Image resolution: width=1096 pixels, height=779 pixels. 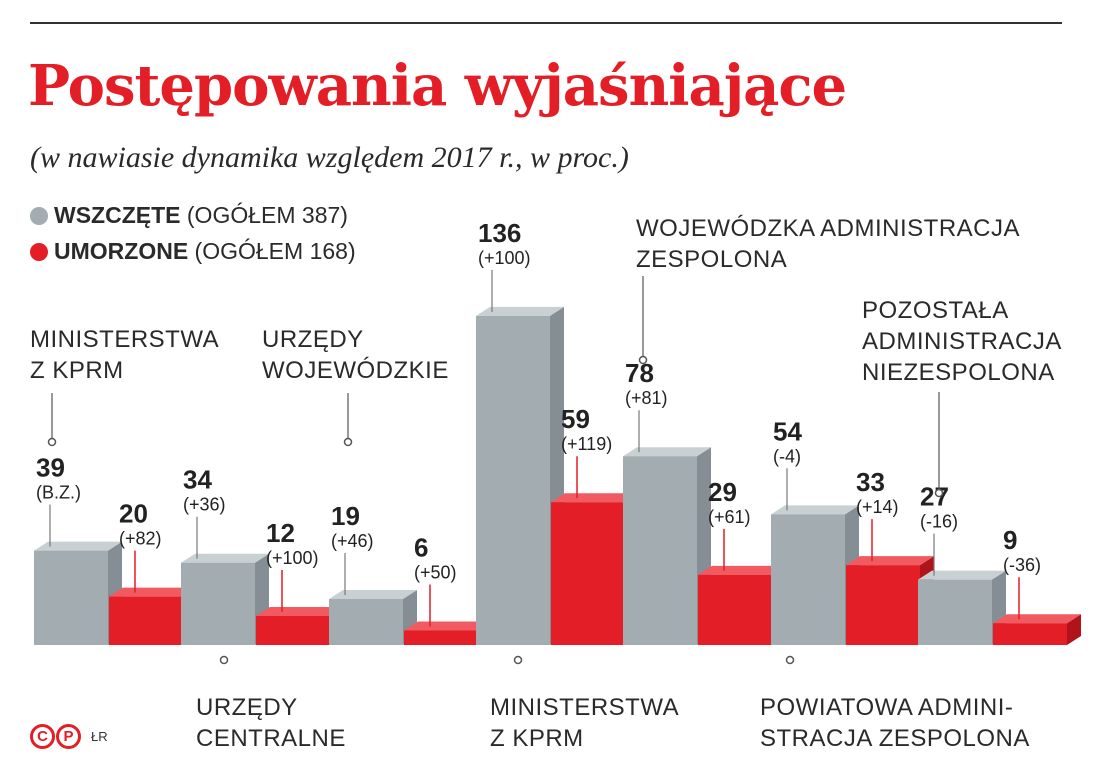 What do you see at coordinates (39, 252) in the screenshot?
I see `legend-red-dot` at bounding box center [39, 252].